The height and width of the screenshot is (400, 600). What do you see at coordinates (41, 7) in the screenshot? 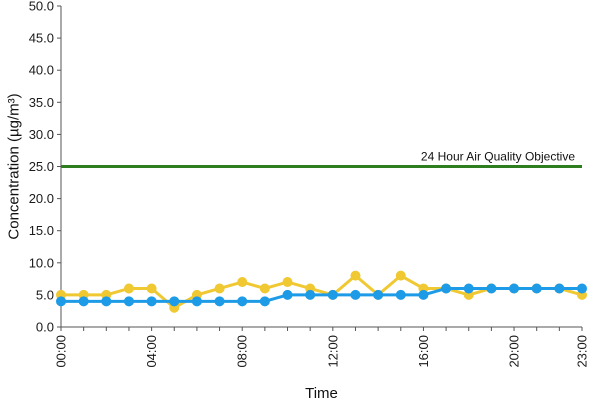
I see `y-tick-label: 50.0` at bounding box center [41, 7].